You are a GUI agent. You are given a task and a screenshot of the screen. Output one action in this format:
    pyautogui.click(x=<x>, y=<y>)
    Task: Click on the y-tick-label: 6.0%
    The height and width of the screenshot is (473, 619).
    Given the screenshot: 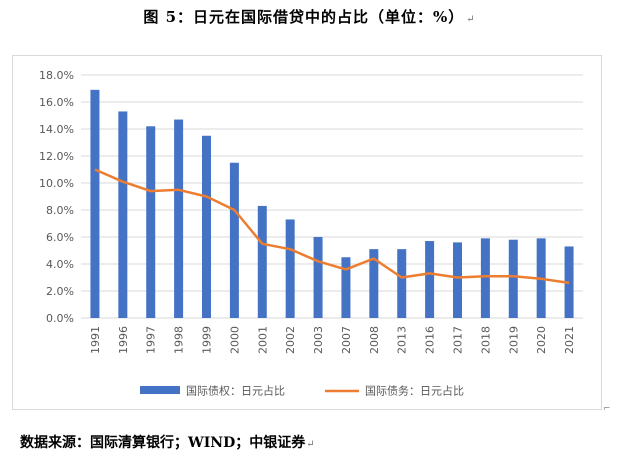 What is the action you would take?
    pyautogui.click(x=60, y=237)
    